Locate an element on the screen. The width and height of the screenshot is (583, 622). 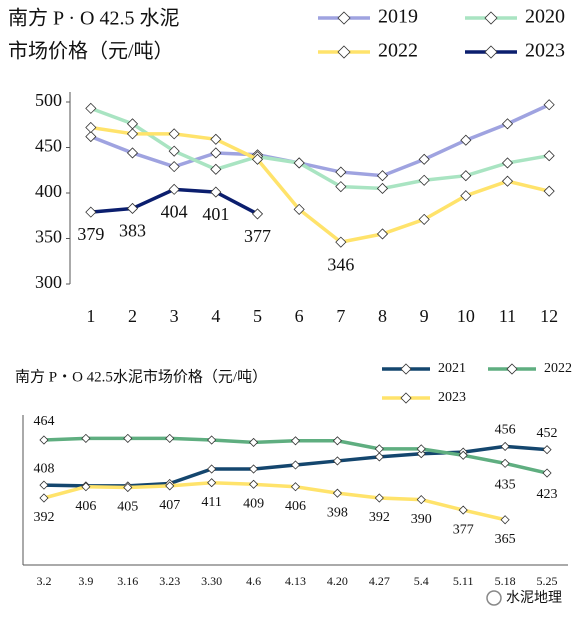
data-label: 390 is located at coordinates (421, 519).